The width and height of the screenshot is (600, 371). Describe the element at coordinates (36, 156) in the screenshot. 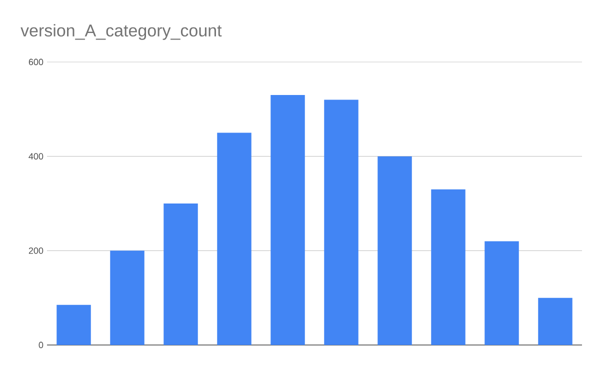

I see `y-tick-label: 400` at that location.